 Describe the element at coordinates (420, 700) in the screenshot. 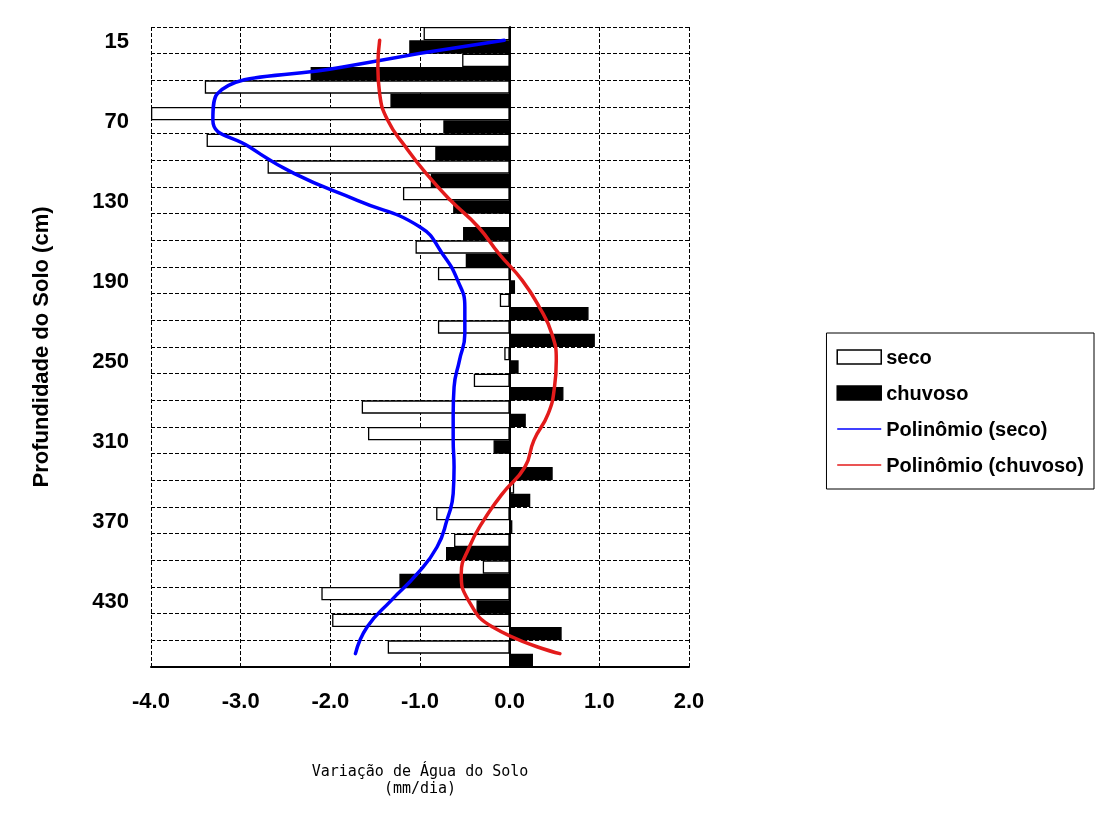

I see `x-tick-label: -1.0` at that location.